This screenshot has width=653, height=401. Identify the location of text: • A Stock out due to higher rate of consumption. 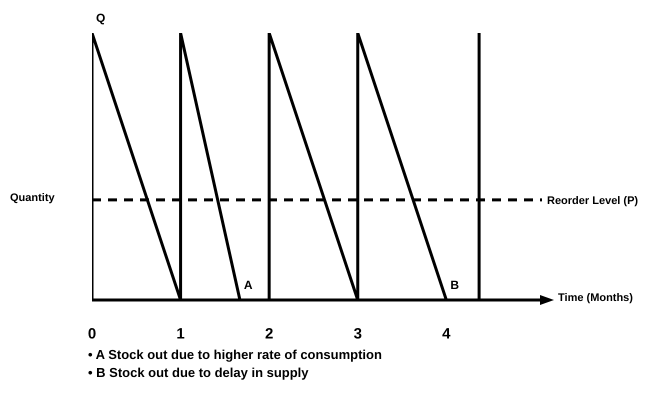
(235, 355).